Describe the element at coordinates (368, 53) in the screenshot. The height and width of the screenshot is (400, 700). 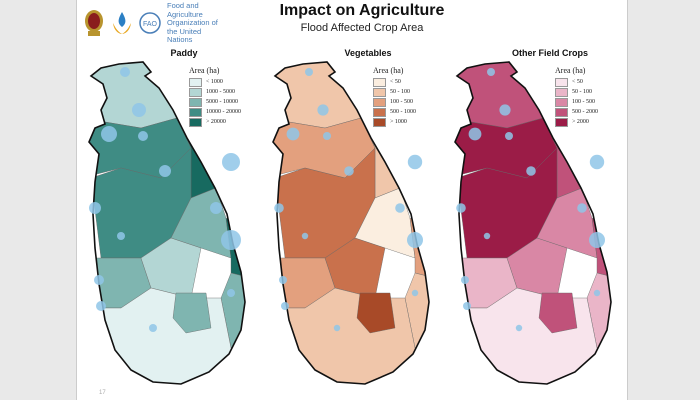
I see `panel-title: Vegetables` at that location.